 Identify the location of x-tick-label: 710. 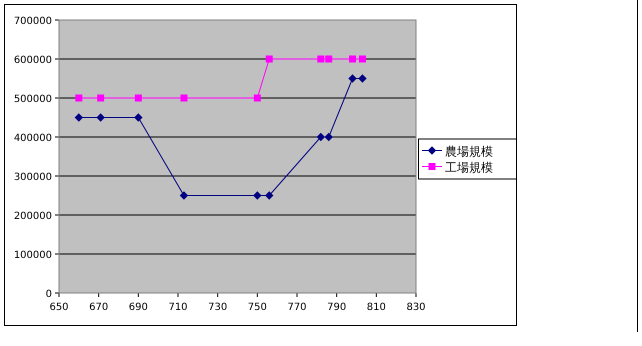
(178, 307).